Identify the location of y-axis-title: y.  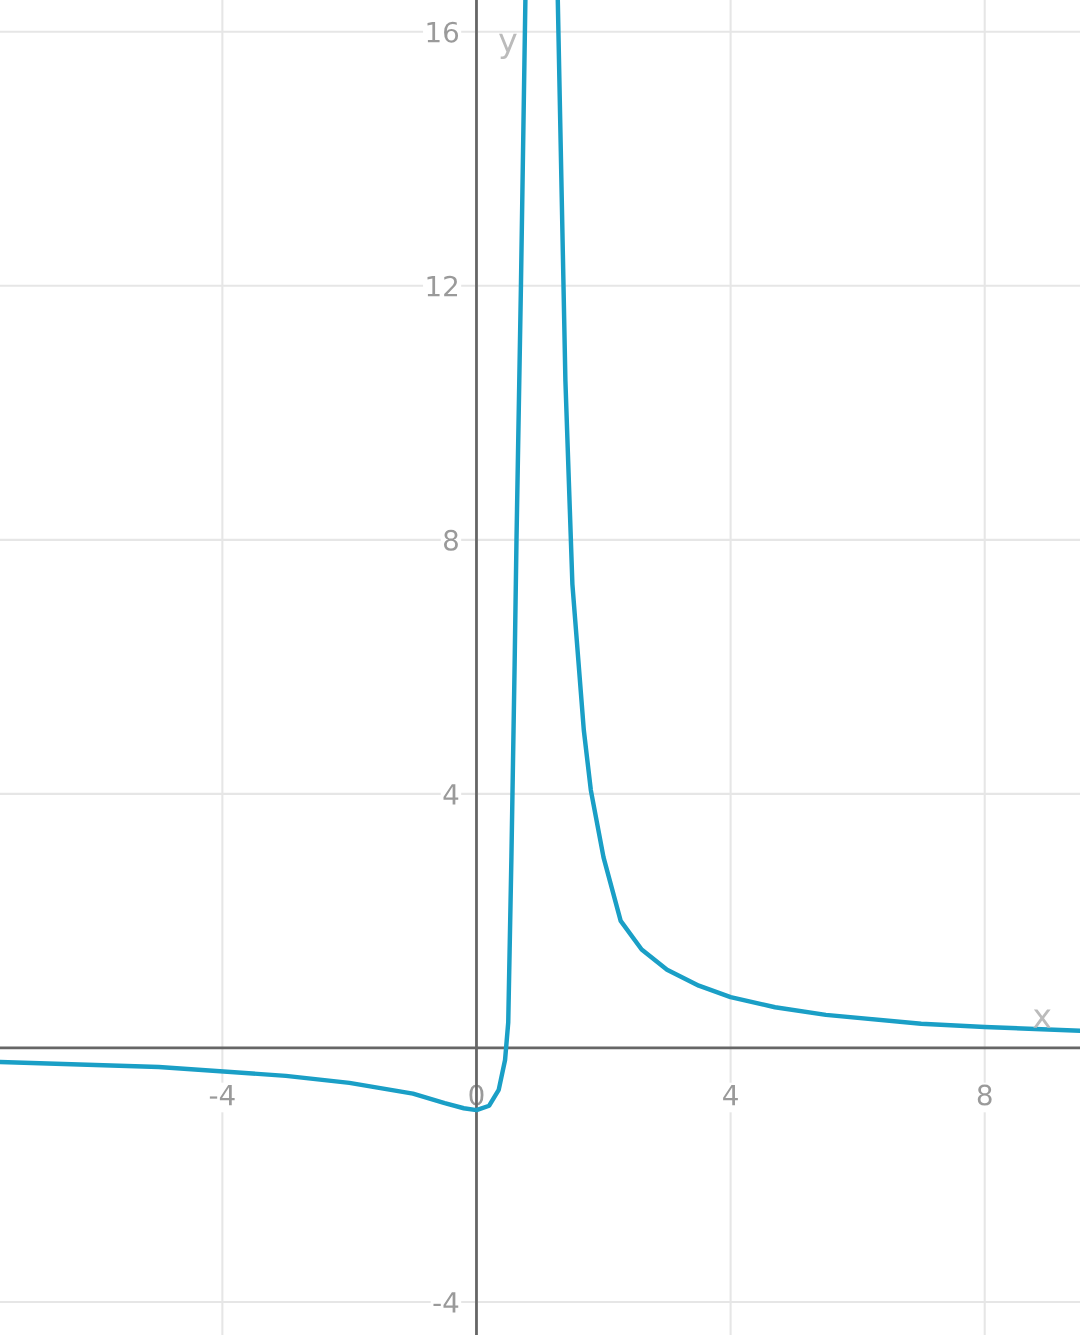
(508, 46).